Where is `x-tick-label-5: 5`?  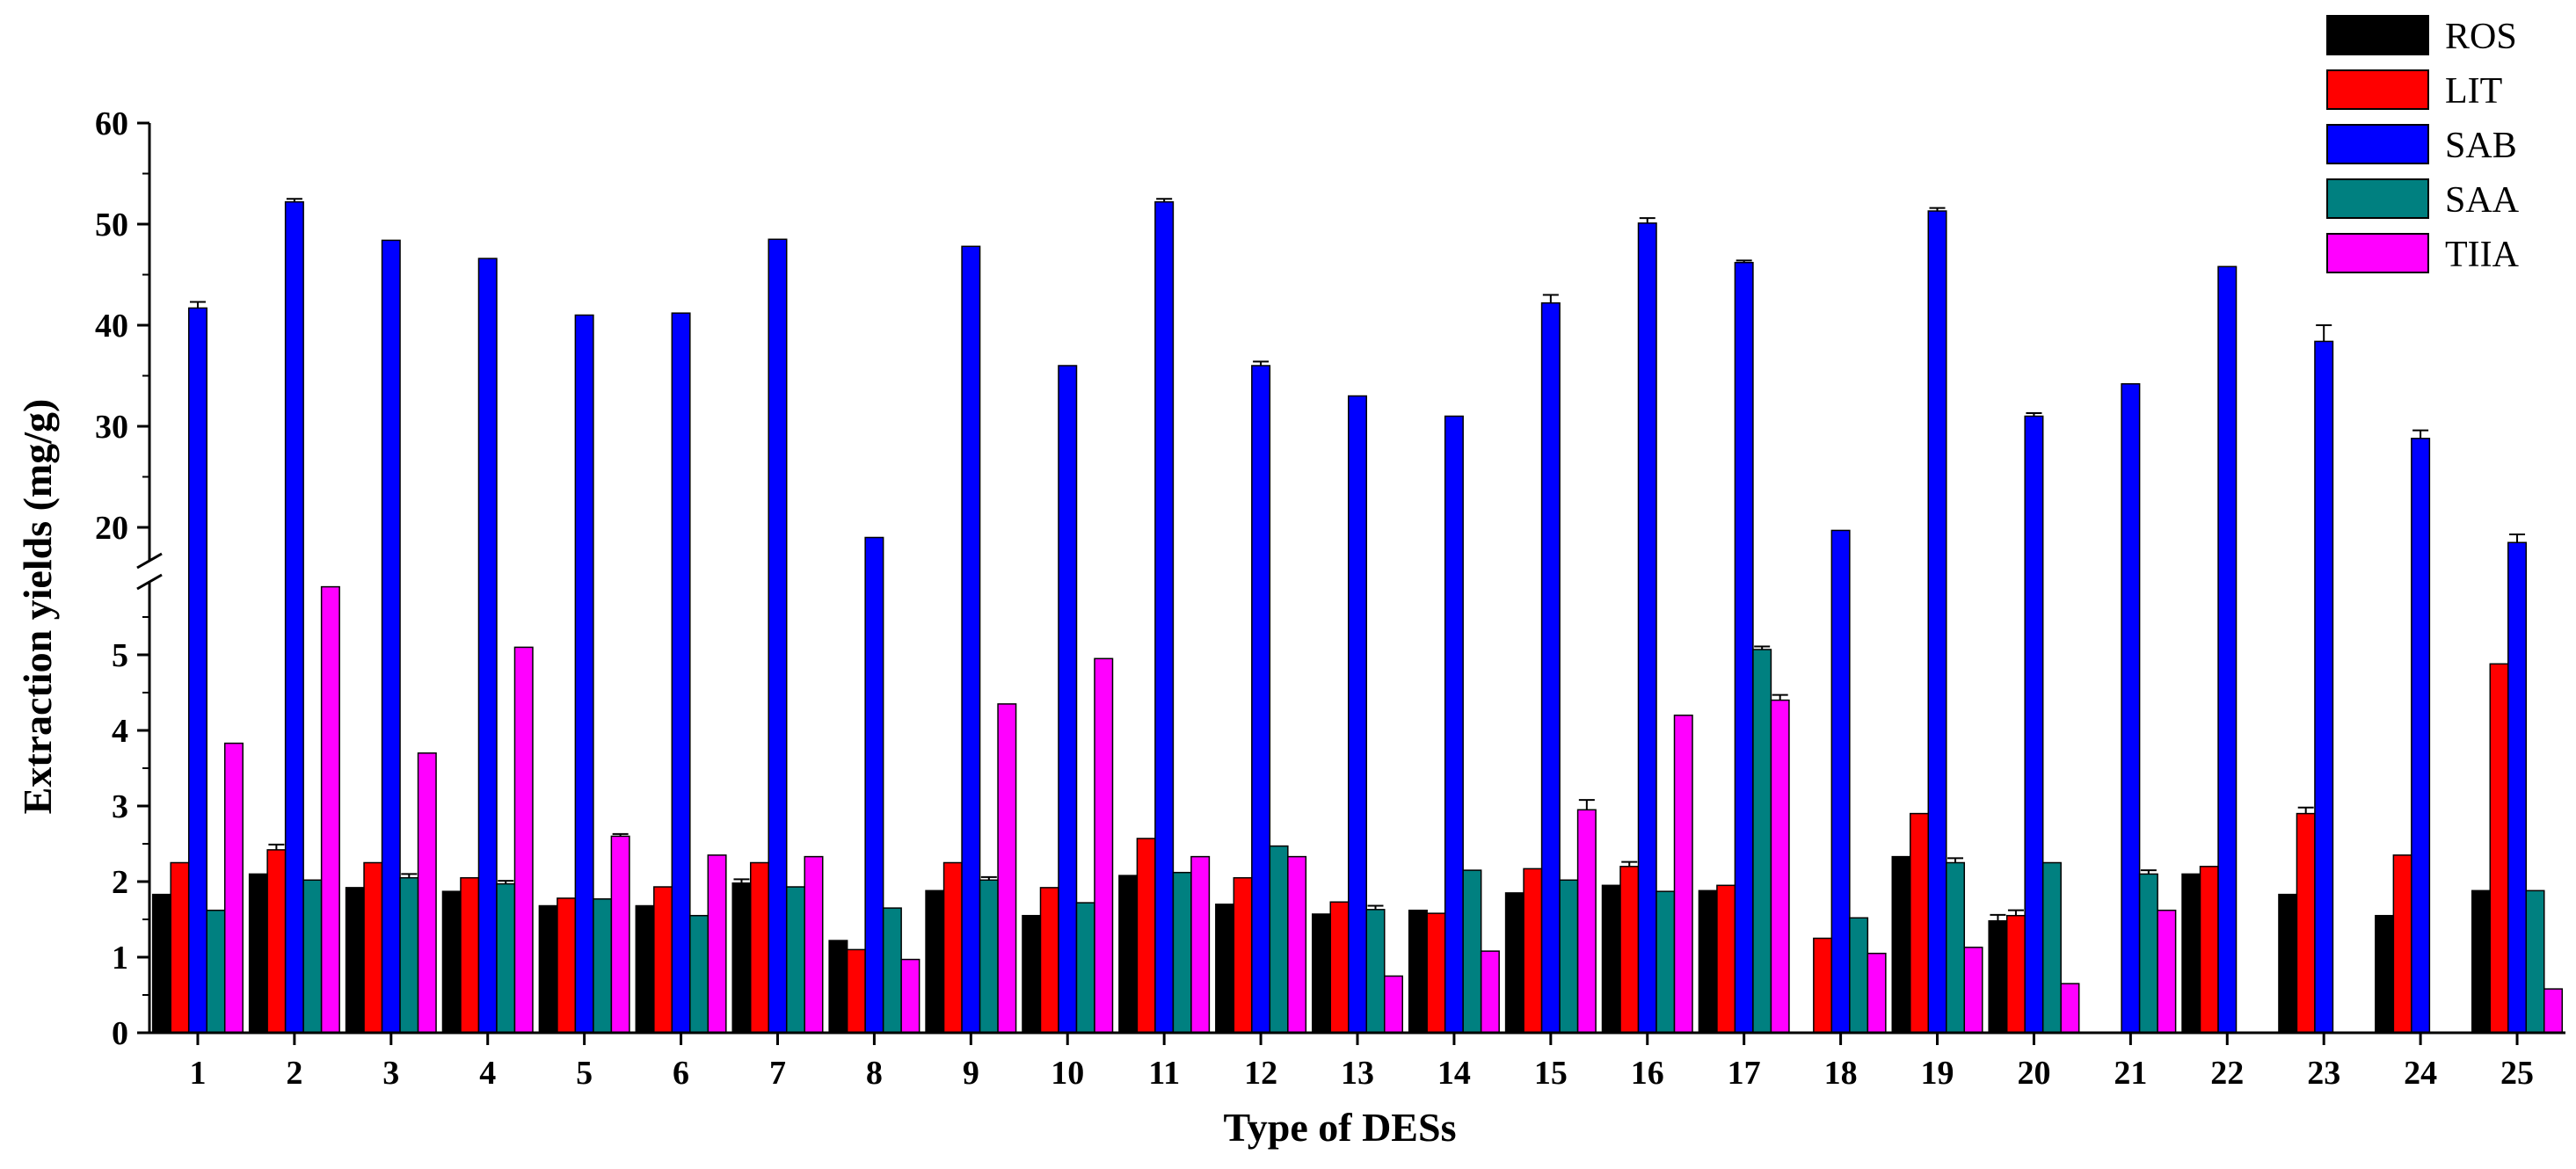 x-tick-label-5: 5 is located at coordinates (584, 1073).